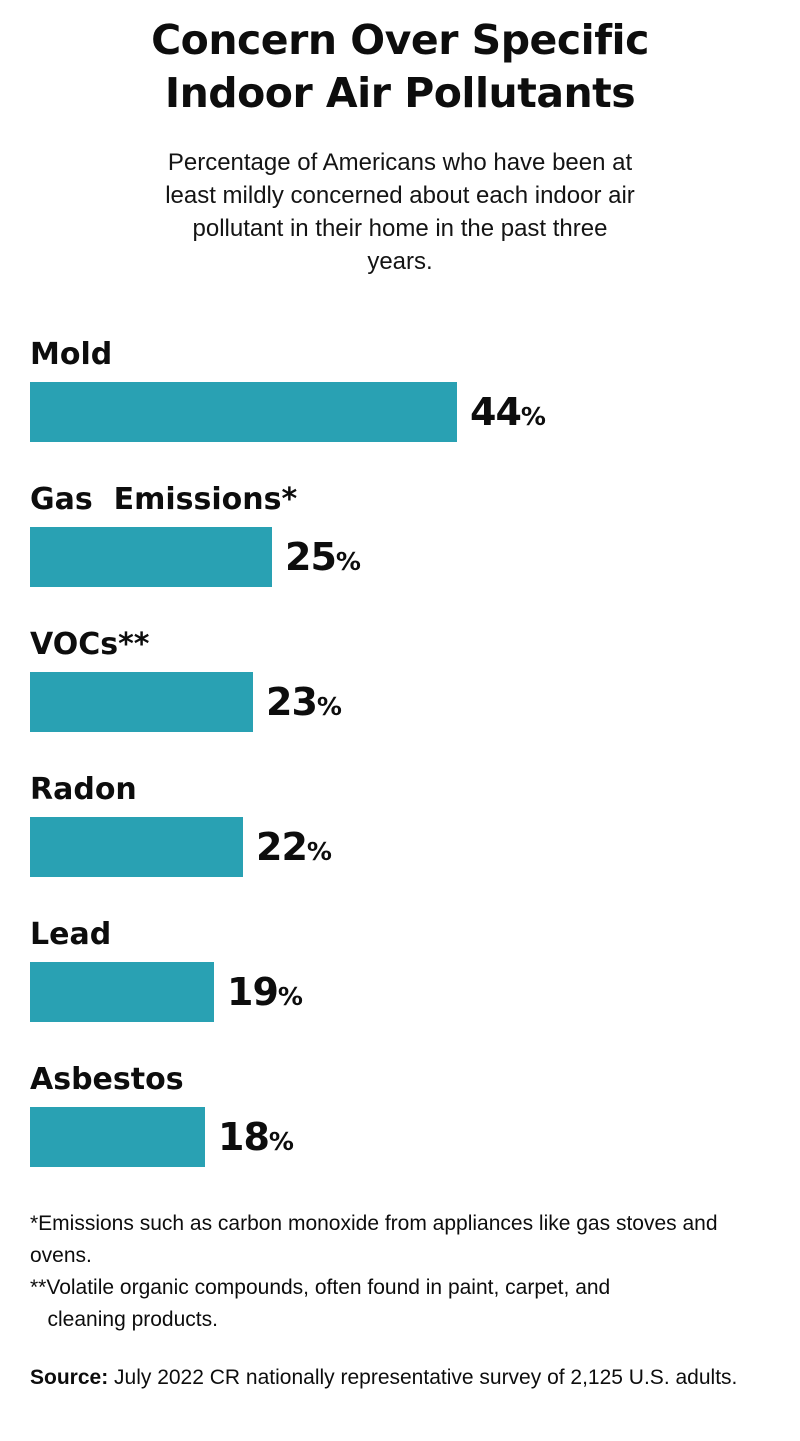 This screenshot has height=1441, width=800. What do you see at coordinates (90, 644) in the screenshot?
I see `bar-label: VOCs**` at bounding box center [90, 644].